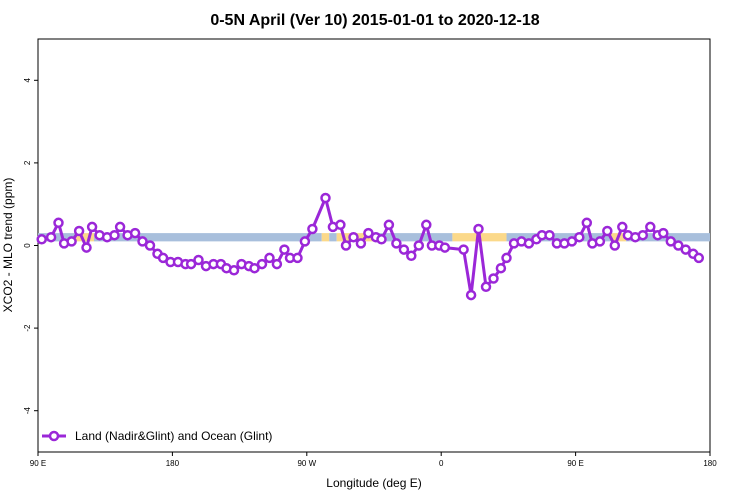  Describe the element at coordinates (27, 80) in the screenshot. I see `y-tick-label: 4` at that location.